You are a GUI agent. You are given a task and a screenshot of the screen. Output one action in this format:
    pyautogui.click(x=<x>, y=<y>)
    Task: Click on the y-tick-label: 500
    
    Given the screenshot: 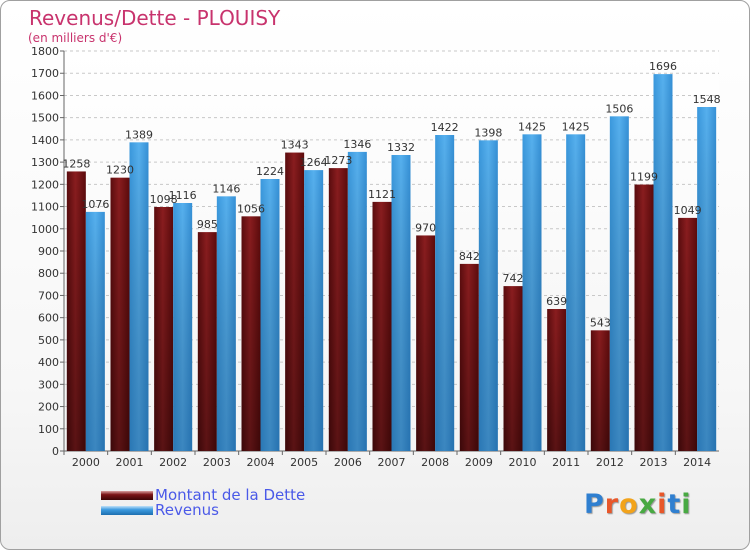 What is the action you would take?
    pyautogui.click(x=48, y=340)
    